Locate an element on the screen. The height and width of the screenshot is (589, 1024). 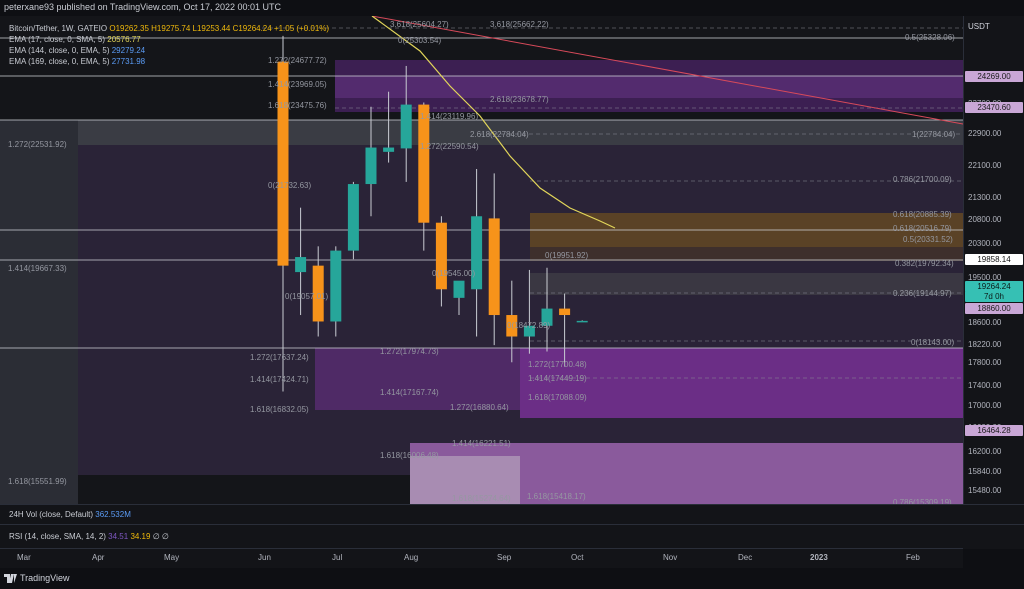
fib-zone-light is located at coordinates (520, 132).